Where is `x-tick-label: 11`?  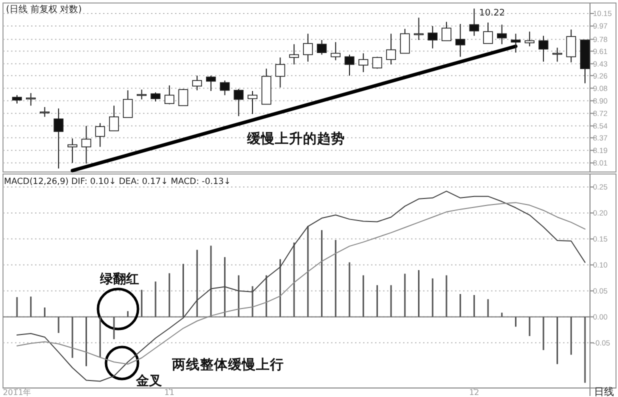
x-tick-label: 11 is located at coordinates (169, 392).